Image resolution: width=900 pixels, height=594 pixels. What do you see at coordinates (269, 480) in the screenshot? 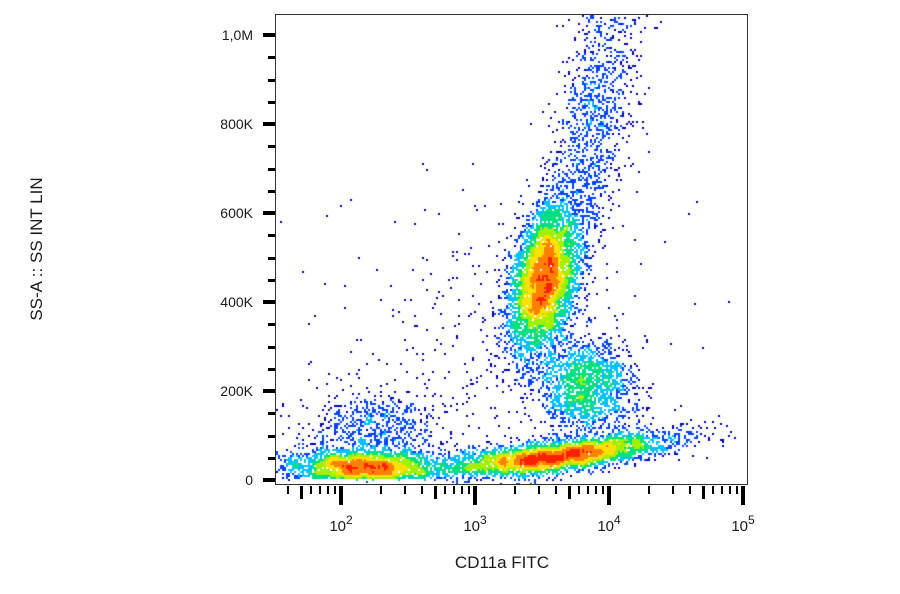
I see `y-zero-tick` at bounding box center [269, 480].